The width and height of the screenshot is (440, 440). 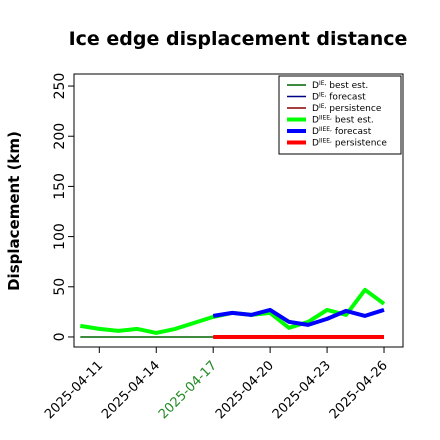 I want to click on y-tick-label: 100, so click(x=60, y=236).